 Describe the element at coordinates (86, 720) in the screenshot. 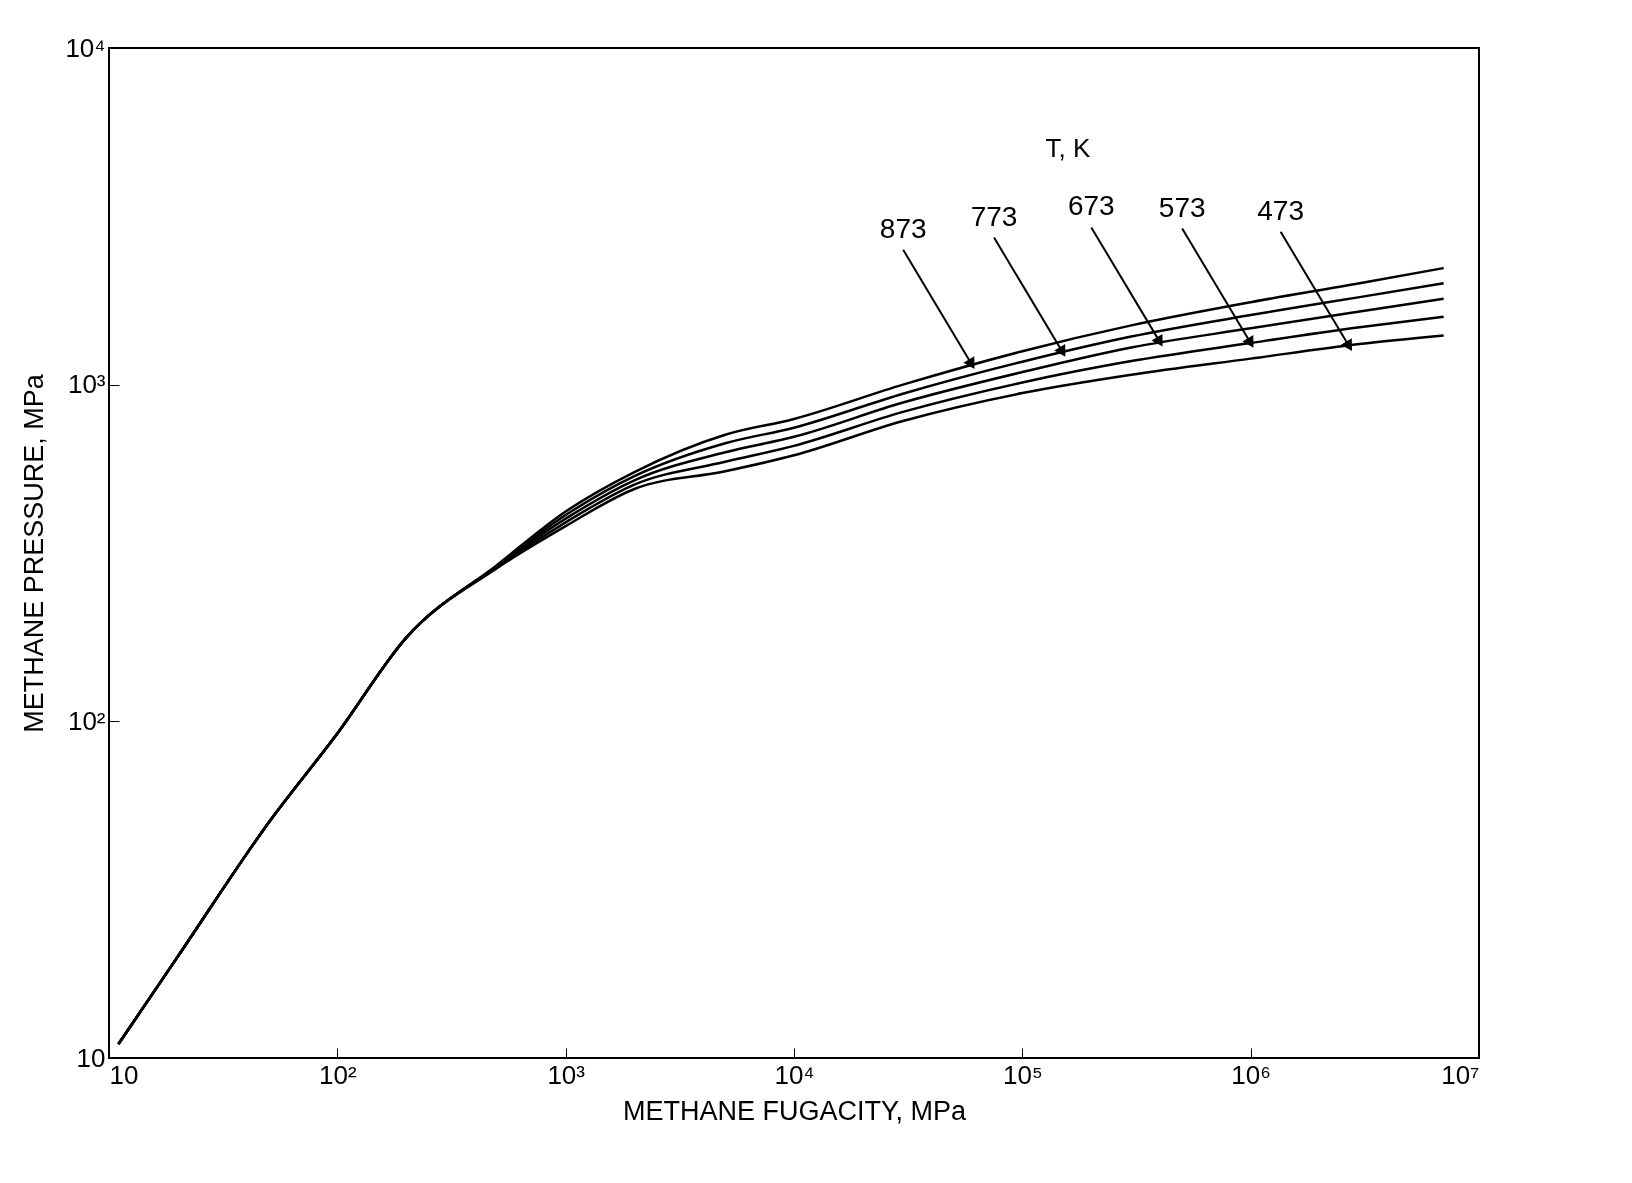

I see `y-tick-label: 10²` at that location.